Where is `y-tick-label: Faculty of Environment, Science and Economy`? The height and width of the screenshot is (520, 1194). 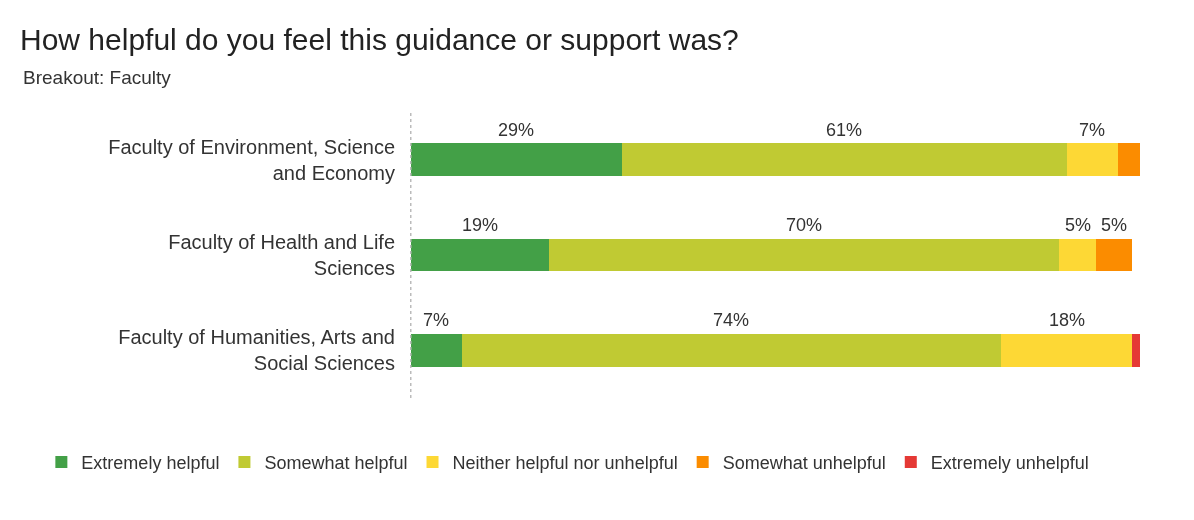 y-tick-label: Faculty of Environment, Science and Economy is located at coordinates (251, 159).